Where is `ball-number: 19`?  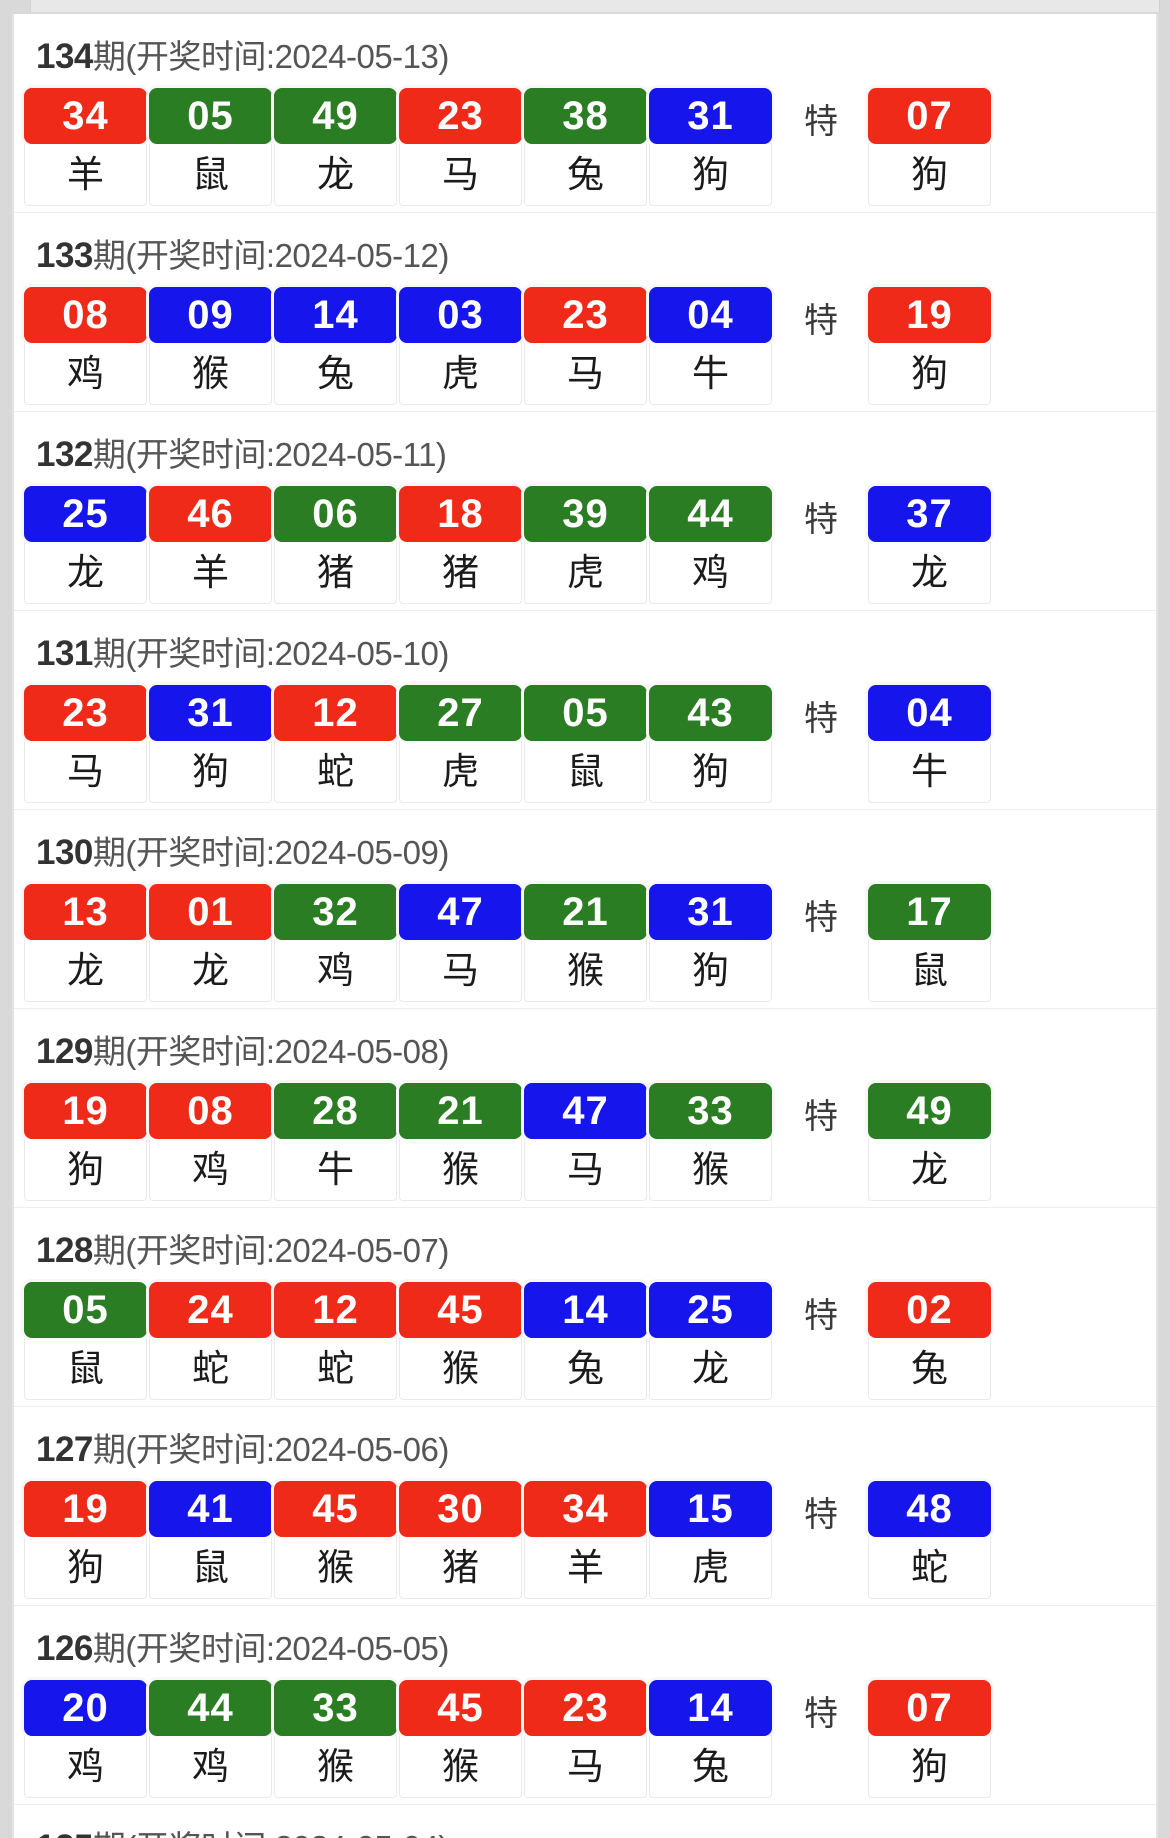 ball-number: 19 is located at coordinates (85, 1509).